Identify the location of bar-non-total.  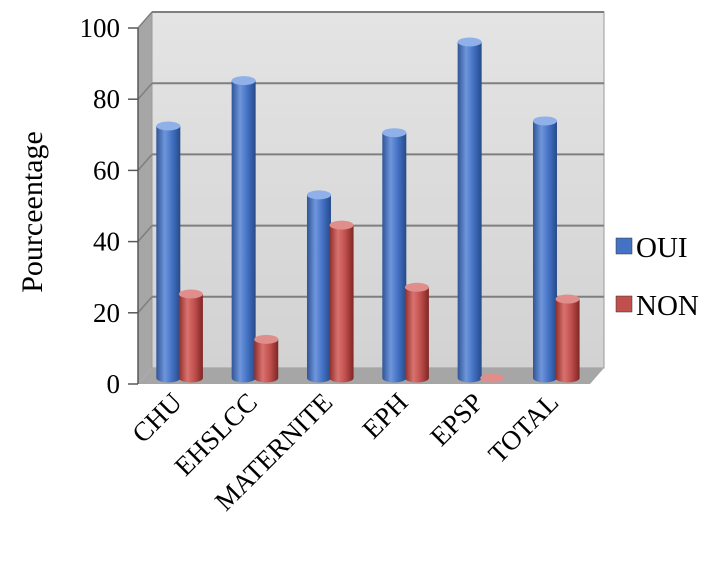
(567, 338).